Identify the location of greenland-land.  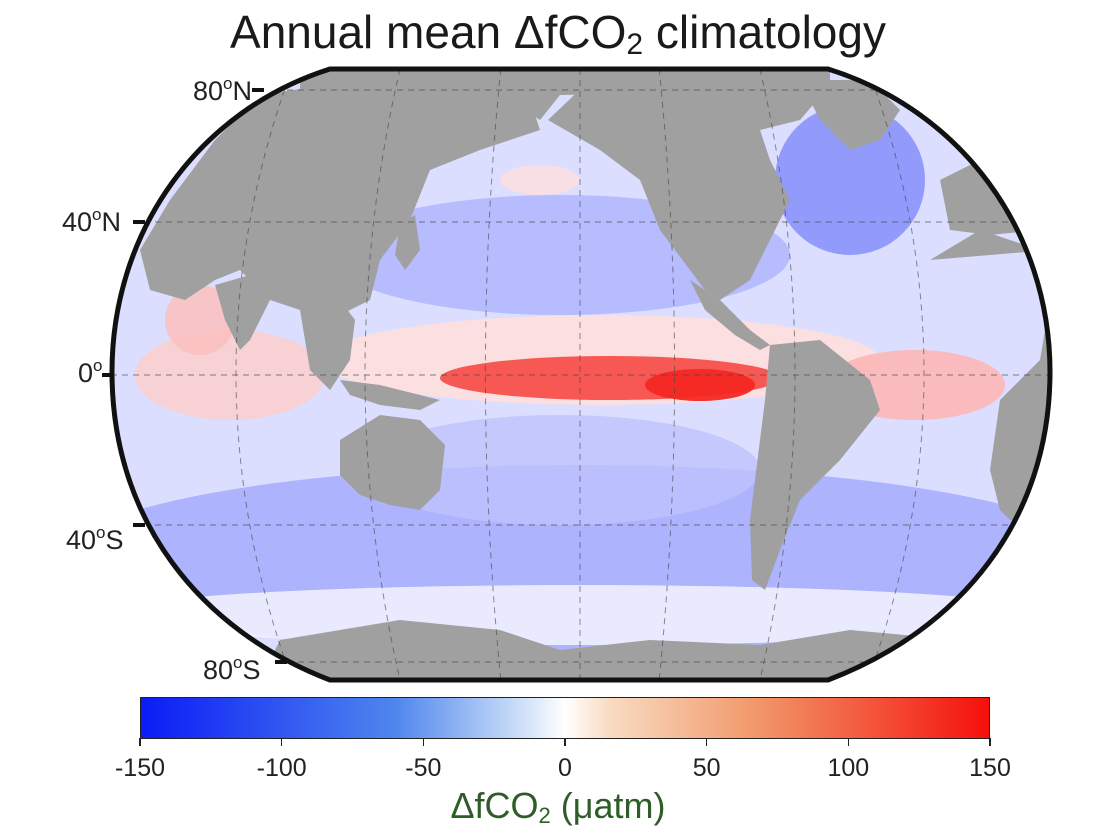
(850, 115).